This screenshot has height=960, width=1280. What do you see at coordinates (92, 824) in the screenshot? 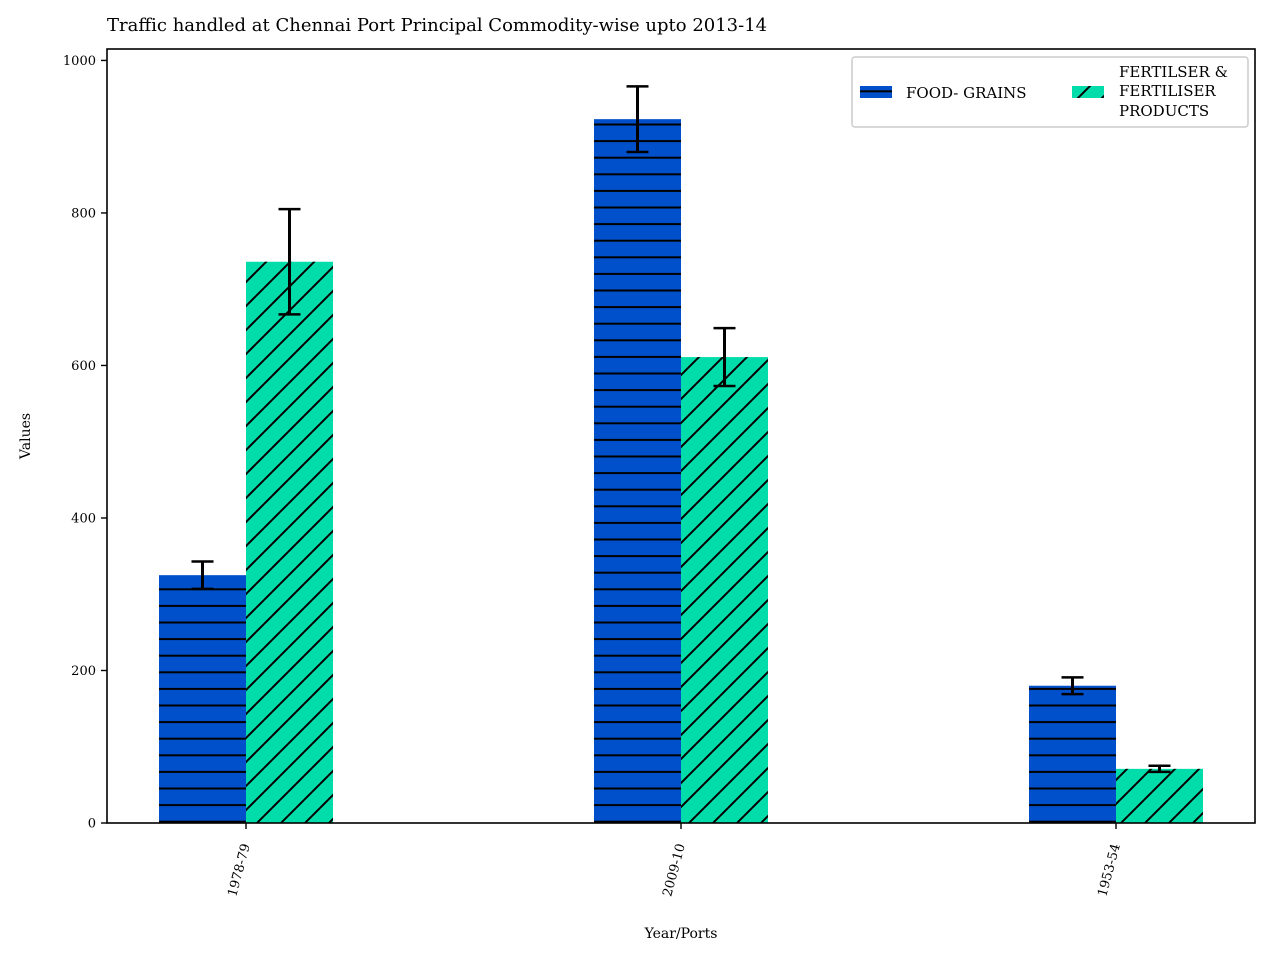
I see `y-tick-label-0: 0` at bounding box center [92, 824].